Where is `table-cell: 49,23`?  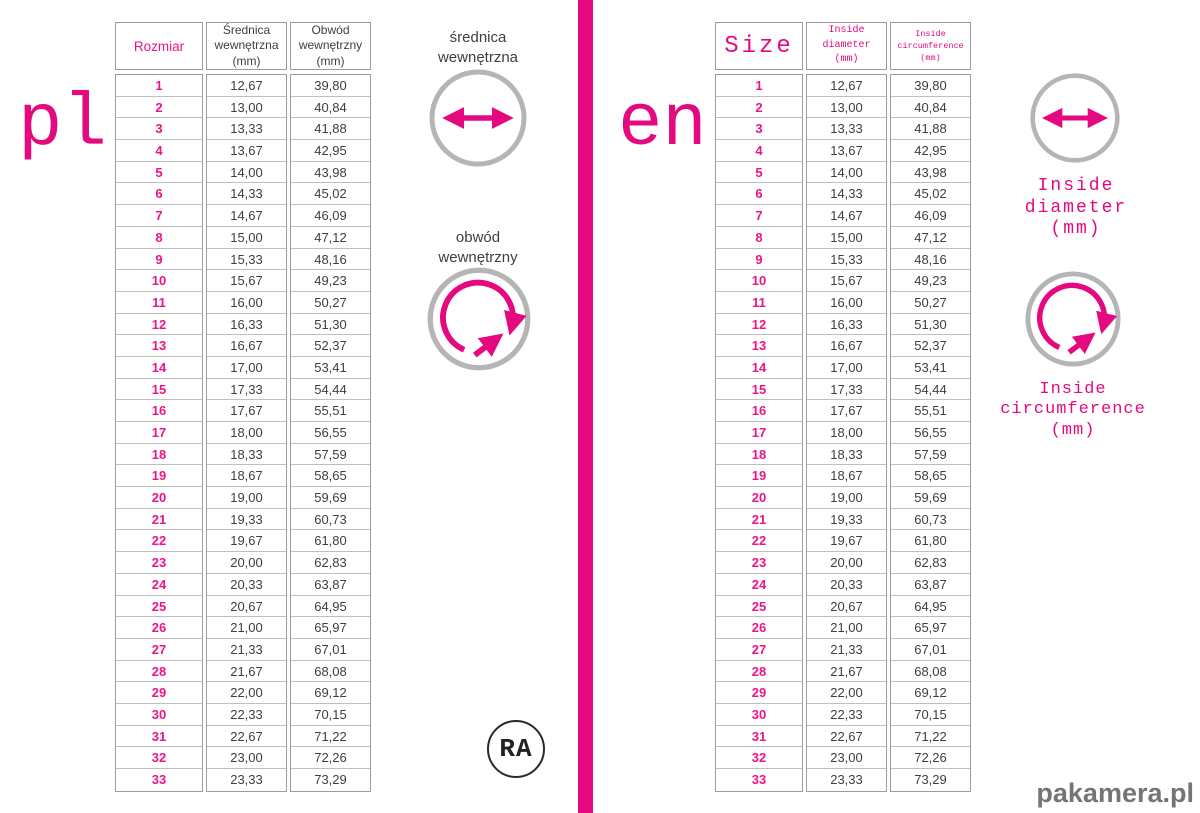 table-cell: 49,23 is located at coordinates (330, 281).